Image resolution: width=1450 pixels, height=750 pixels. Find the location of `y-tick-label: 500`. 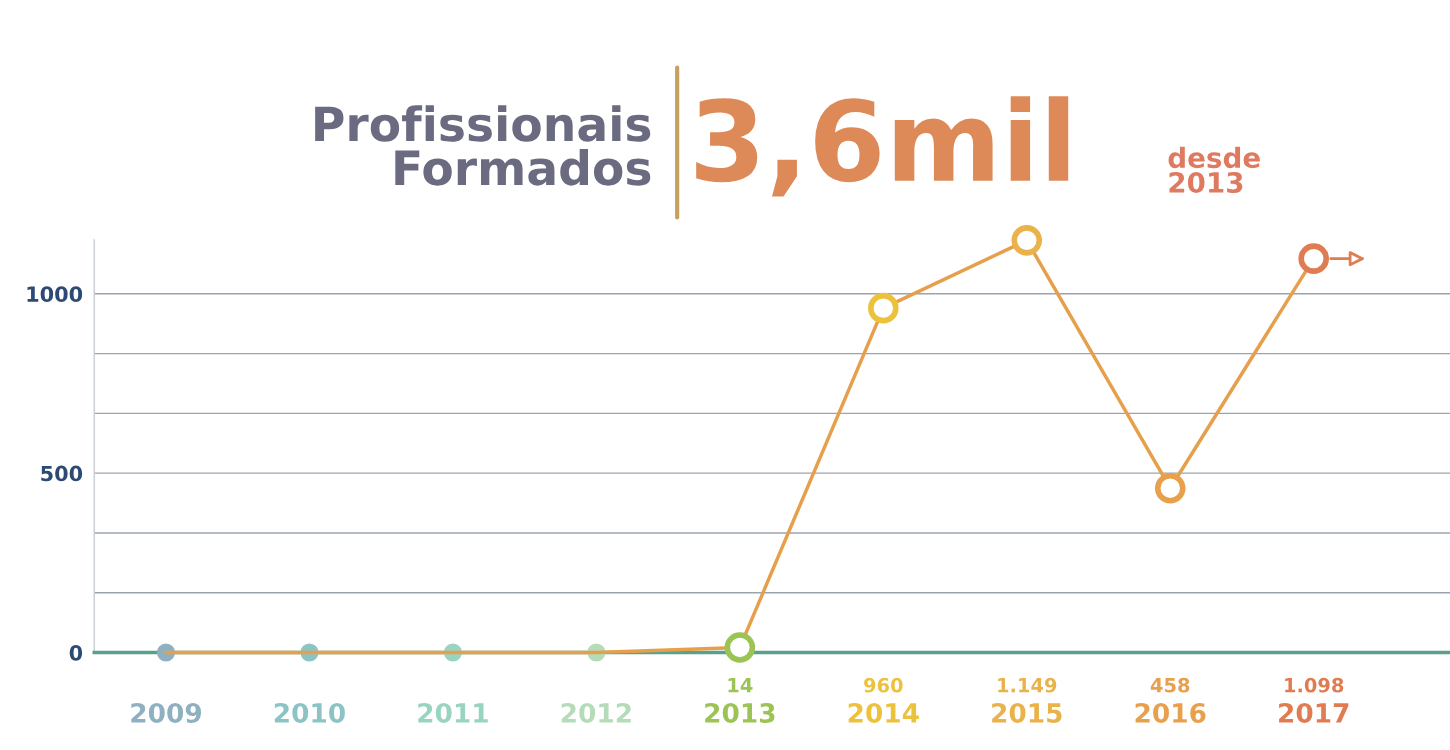

y-tick-label: 500 is located at coordinates (62, 473).